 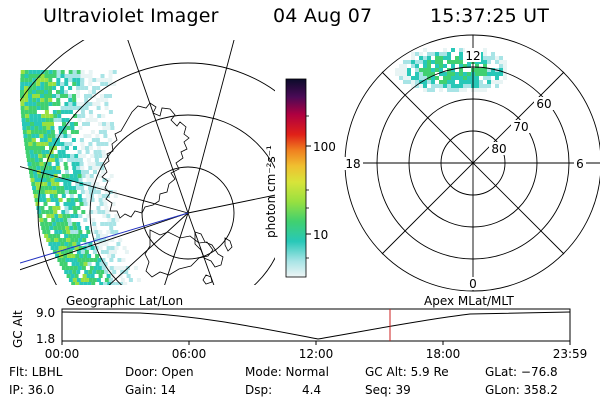 I want to click on altitude-curve, so click(x=316, y=325).